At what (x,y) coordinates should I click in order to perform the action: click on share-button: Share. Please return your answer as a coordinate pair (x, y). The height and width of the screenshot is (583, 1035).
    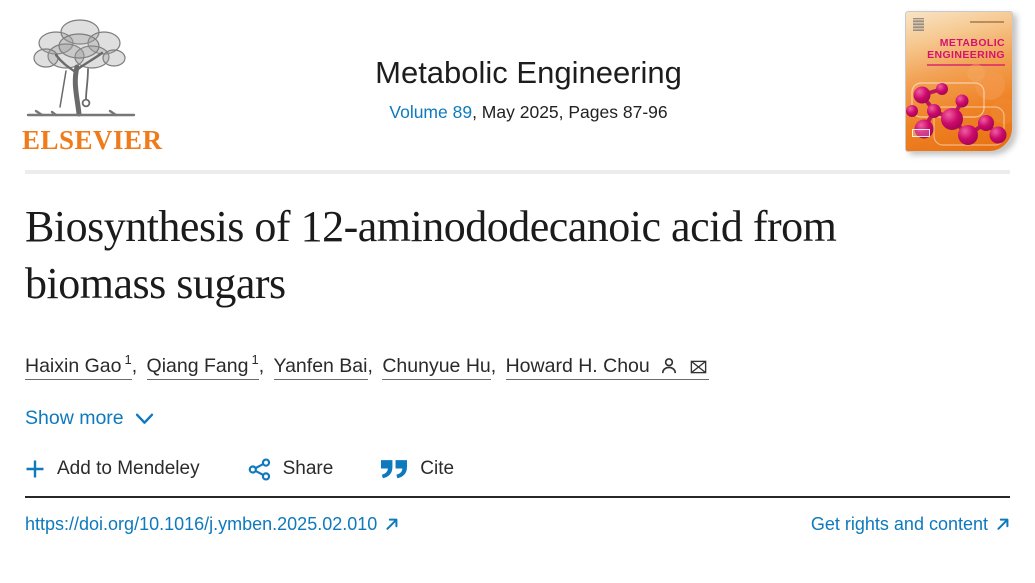
    Looking at the image, I should click on (291, 469).